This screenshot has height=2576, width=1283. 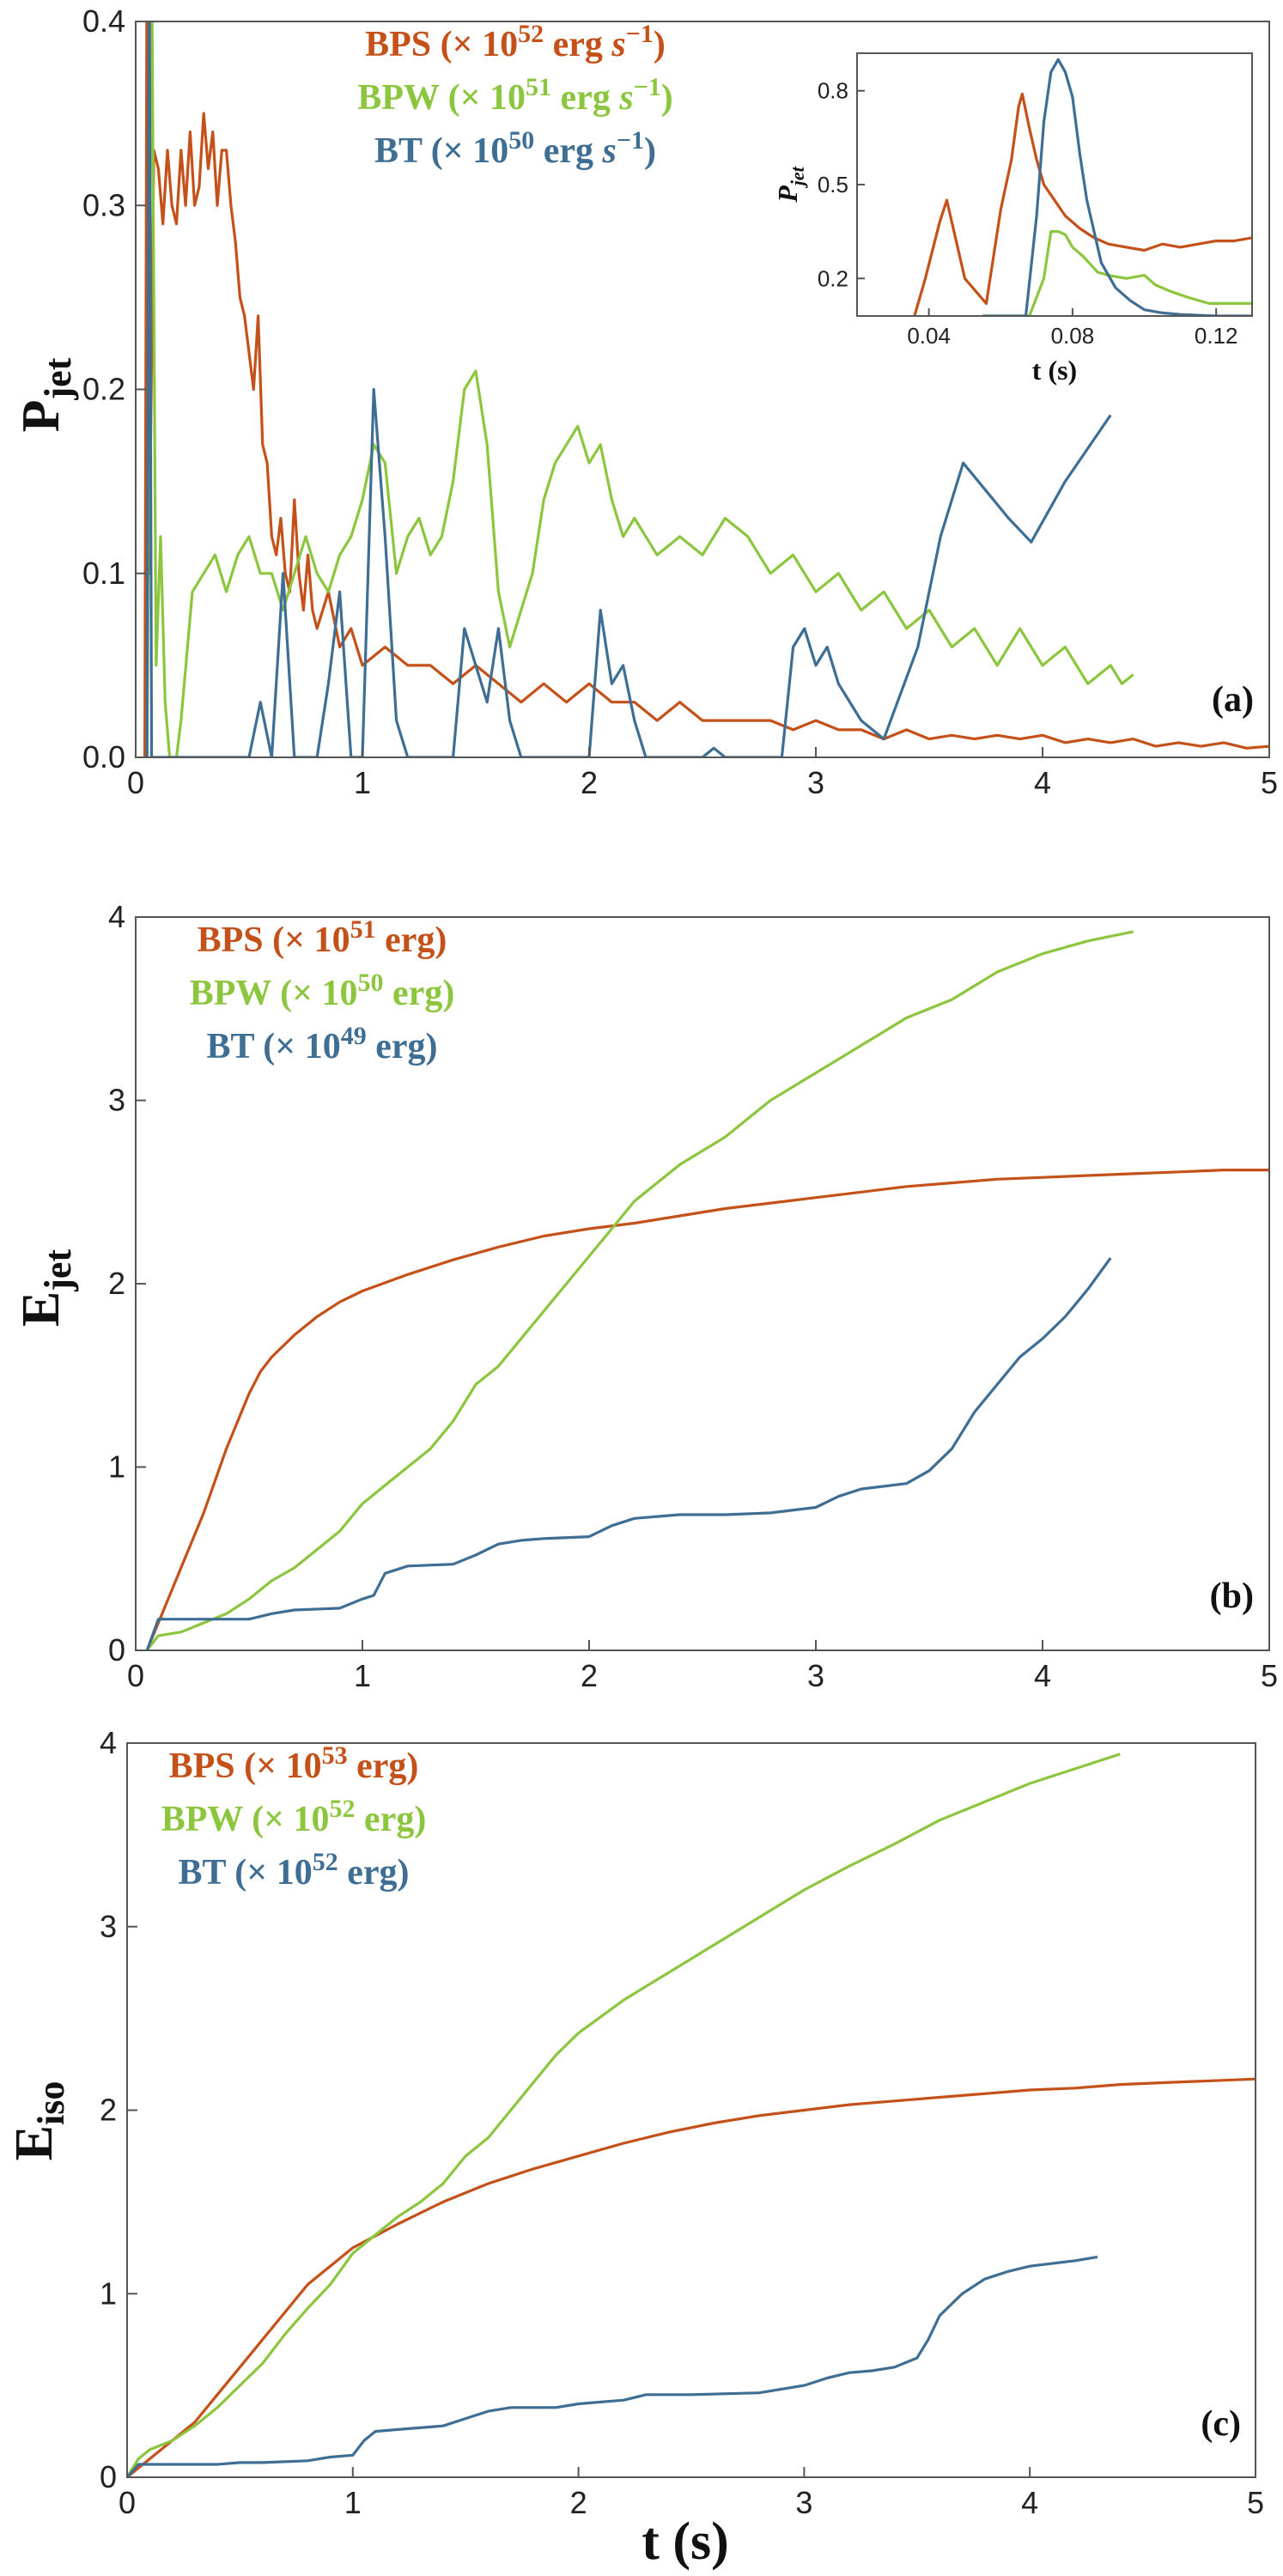 What do you see at coordinates (103, 757) in the screenshot?
I see `y-tick-label: 0.0` at bounding box center [103, 757].